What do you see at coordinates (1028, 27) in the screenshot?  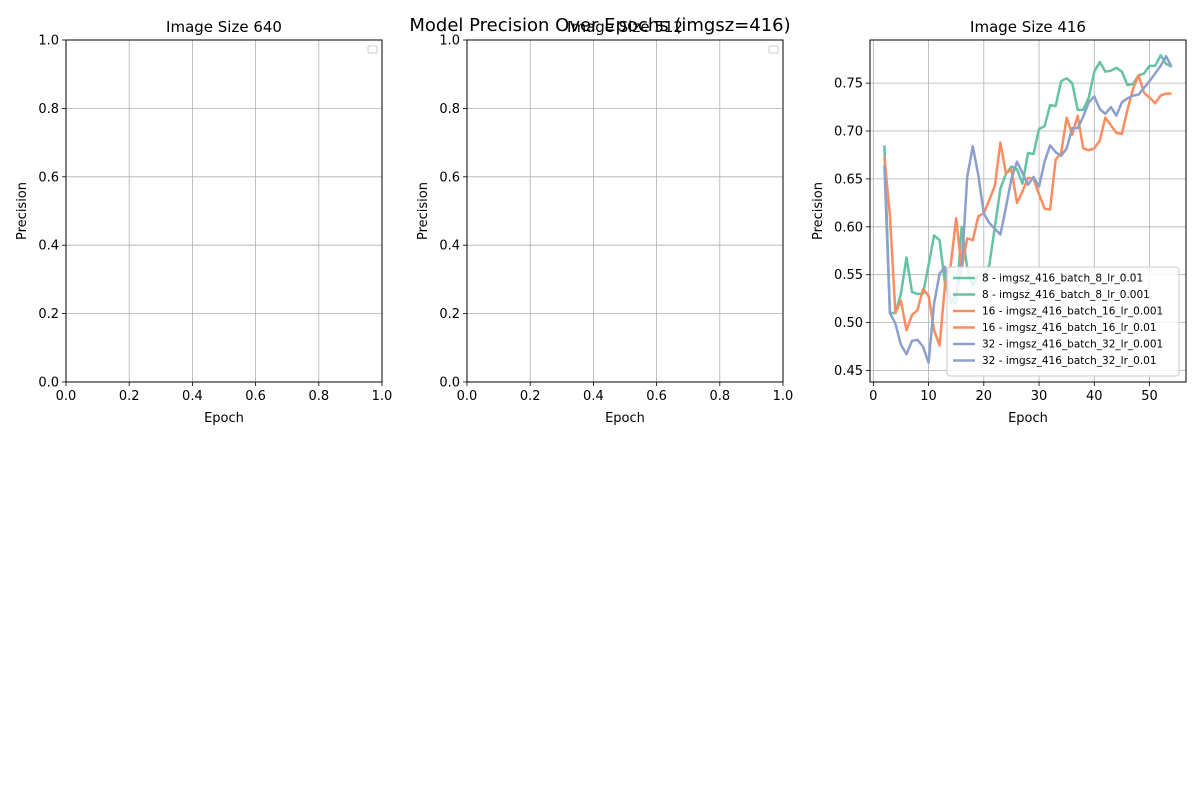 I see `subplot-title: Image Size 416` at bounding box center [1028, 27].